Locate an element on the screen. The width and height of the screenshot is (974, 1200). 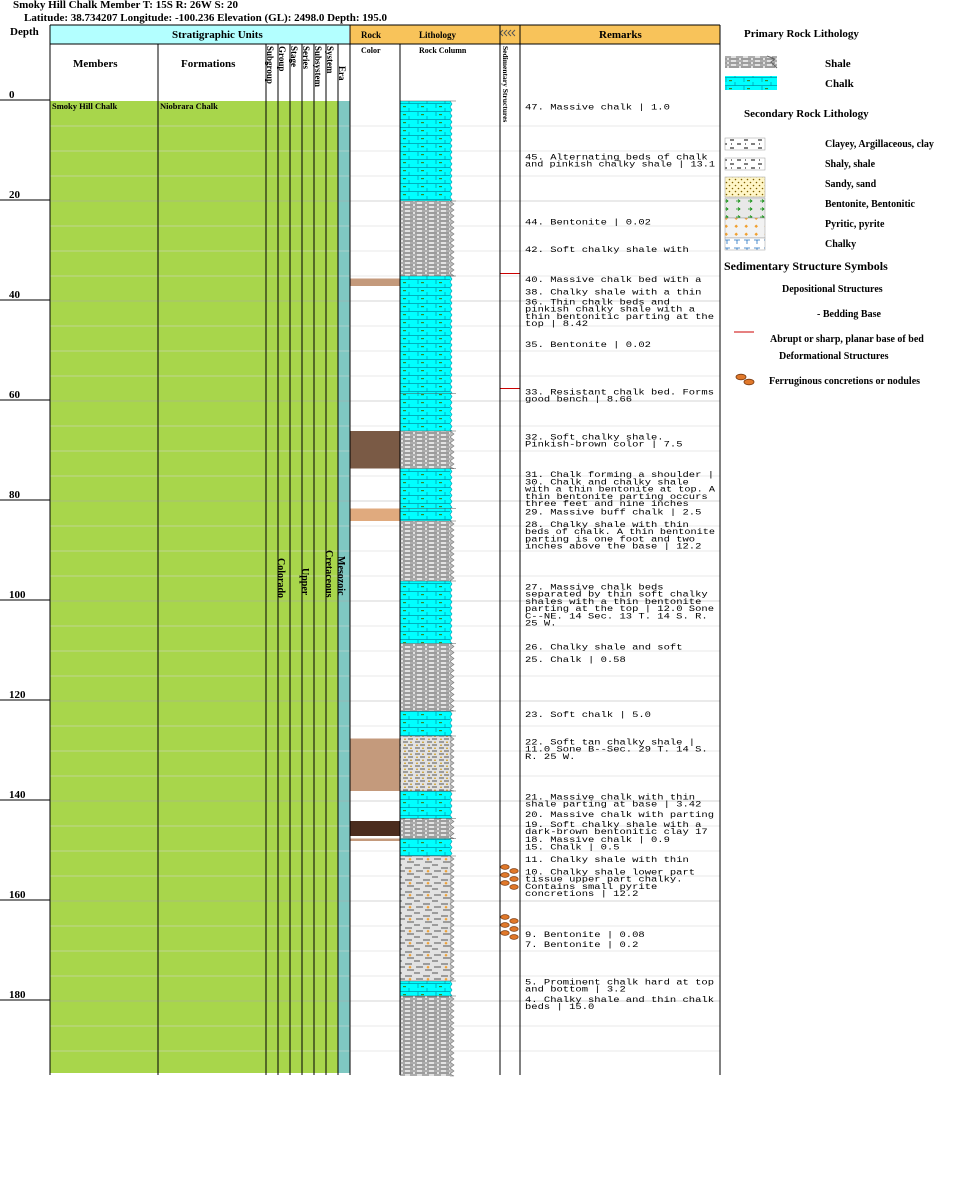
depth-header: Depth is located at coordinates (24, 32).